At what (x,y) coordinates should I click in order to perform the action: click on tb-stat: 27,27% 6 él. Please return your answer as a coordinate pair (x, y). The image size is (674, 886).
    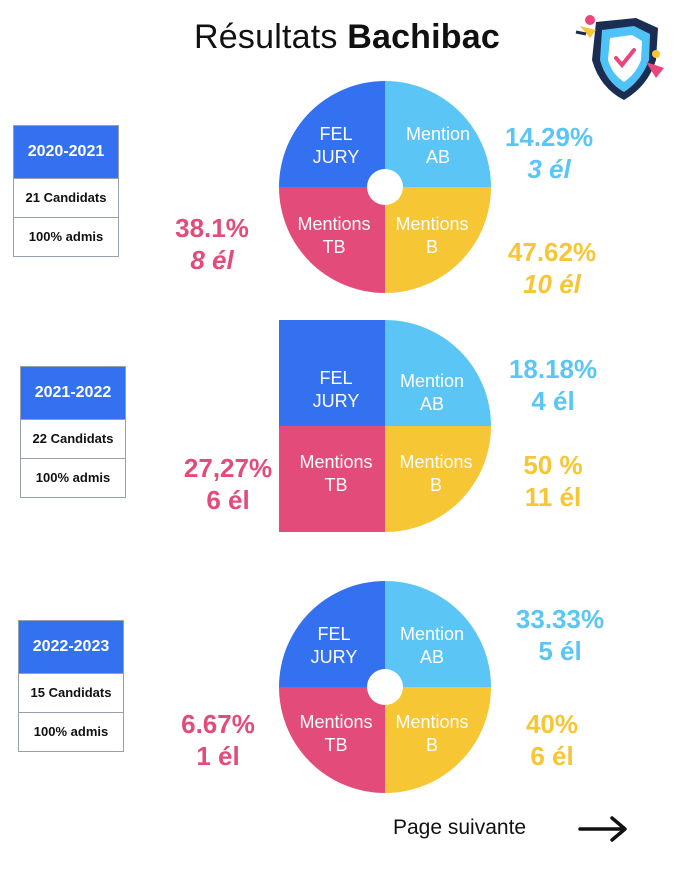
    Looking at the image, I should click on (228, 484).